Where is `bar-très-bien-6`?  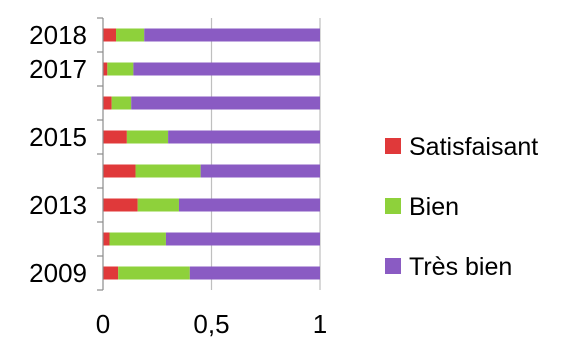 bar-très-bien-6 is located at coordinates (242, 239).